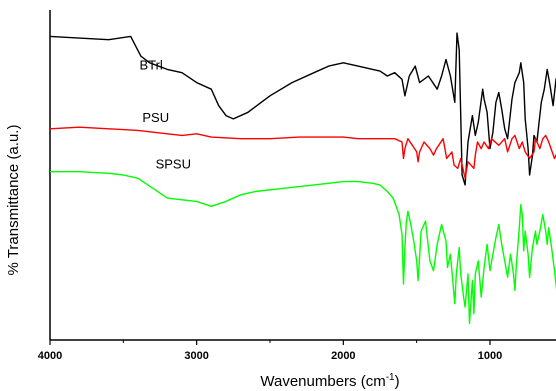  Describe the element at coordinates (302, 152) in the screenshot. I see `series-line-psu` at that location.